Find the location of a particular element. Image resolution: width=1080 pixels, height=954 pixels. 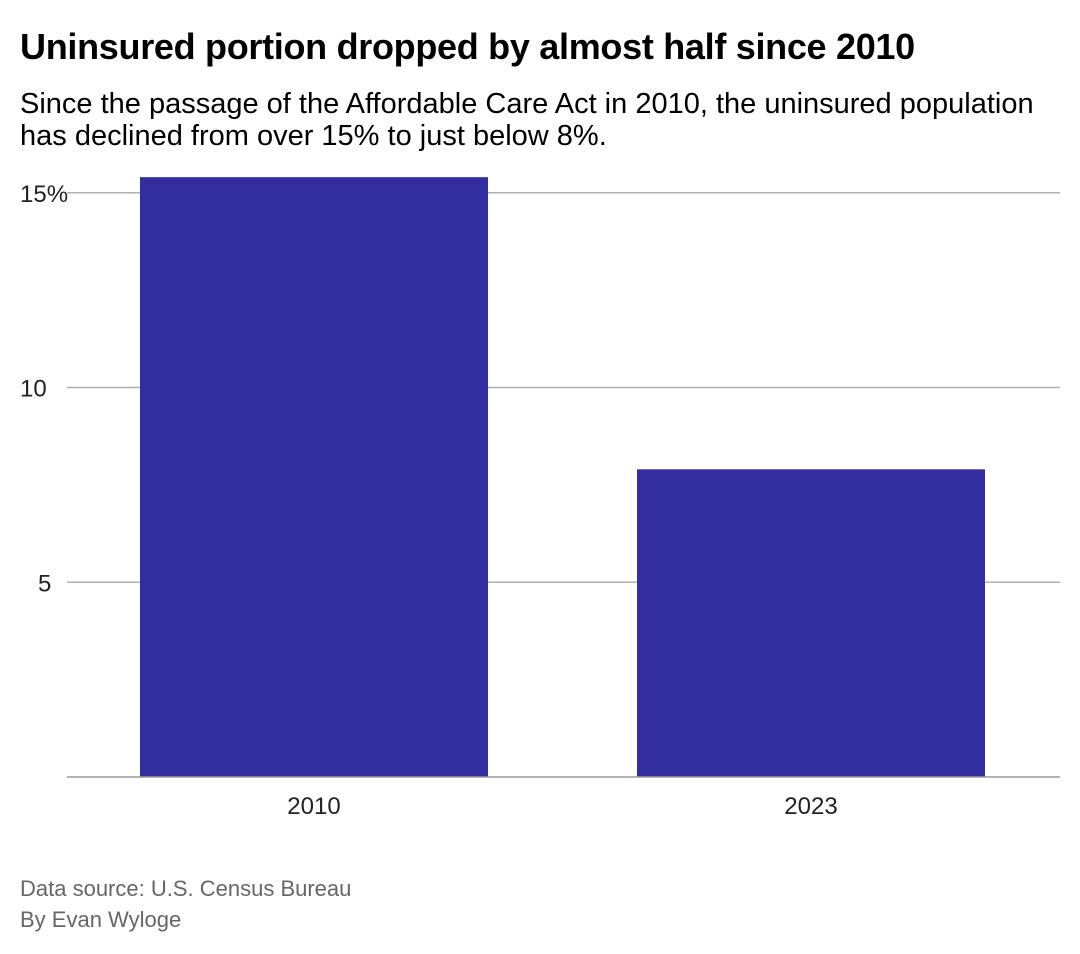

bar-2023 is located at coordinates (811, 623).